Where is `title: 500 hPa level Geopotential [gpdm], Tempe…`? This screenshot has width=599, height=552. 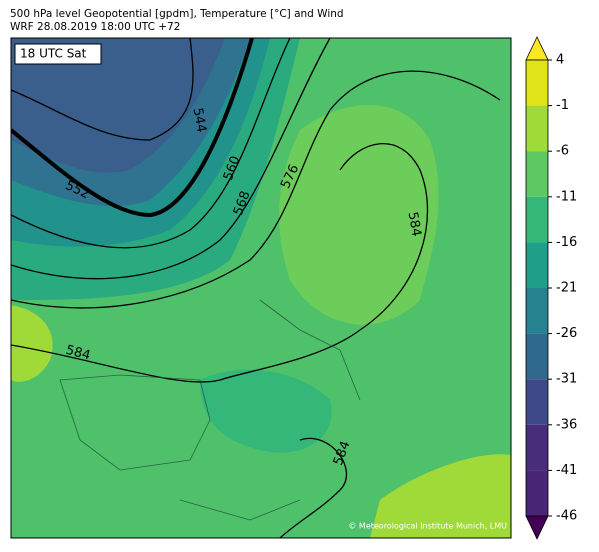
title: 500 hPa level Geopotential [gpdm], Tempe… is located at coordinates (177, 14).